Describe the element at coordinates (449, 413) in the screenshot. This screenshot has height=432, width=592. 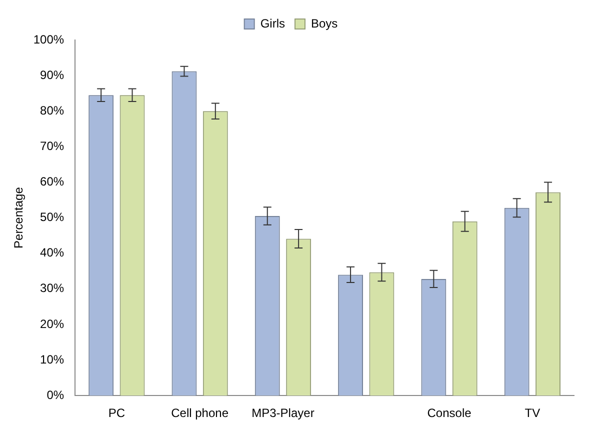
I see `x-tick-label: Console` at that location.